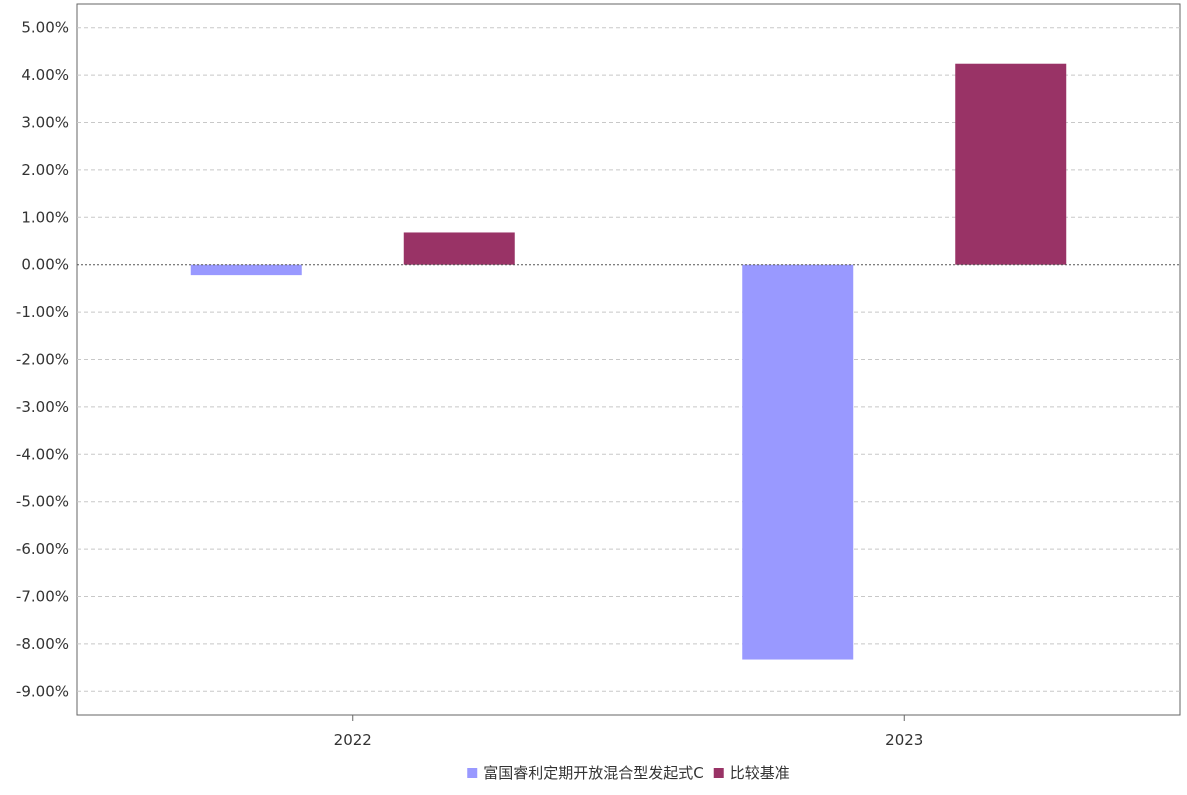  I want to click on x-axis-ticks: 2022 2023, so click(628, 732).